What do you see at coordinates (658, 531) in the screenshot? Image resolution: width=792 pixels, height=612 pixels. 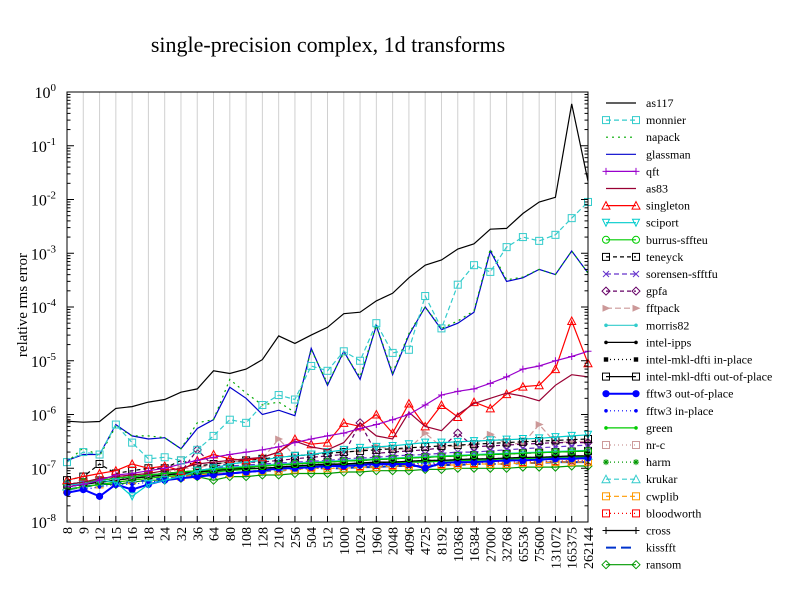 I see `legend-label: cross` at bounding box center [658, 531].